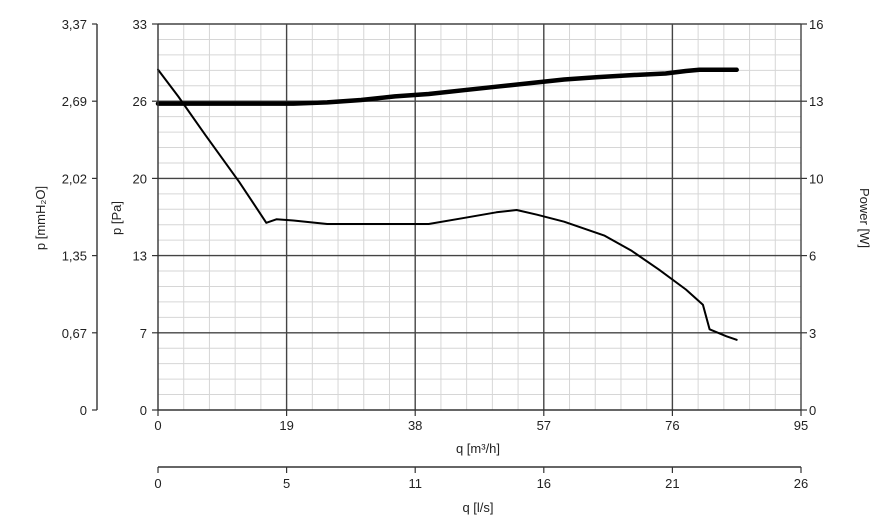 The image size is (888, 531). Describe the element at coordinates (140, 24) in the screenshot. I see `pa-tick-label: 33` at that location.